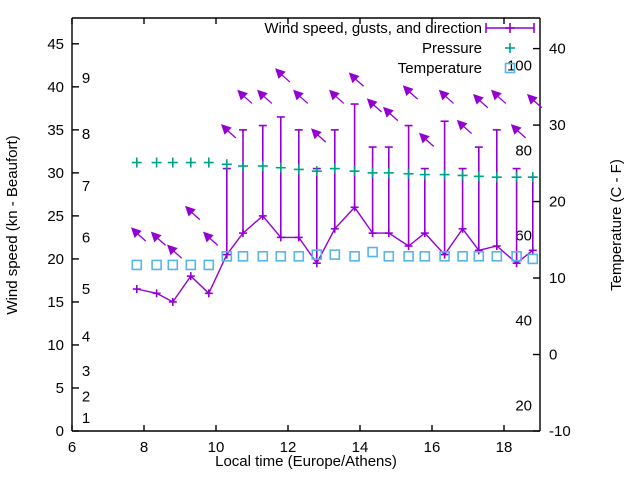 This screenshot has height=480, width=640. Describe the element at coordinates (557, 125) in the screenshot. I see `y-tick-label-celsius: 30` at that location.